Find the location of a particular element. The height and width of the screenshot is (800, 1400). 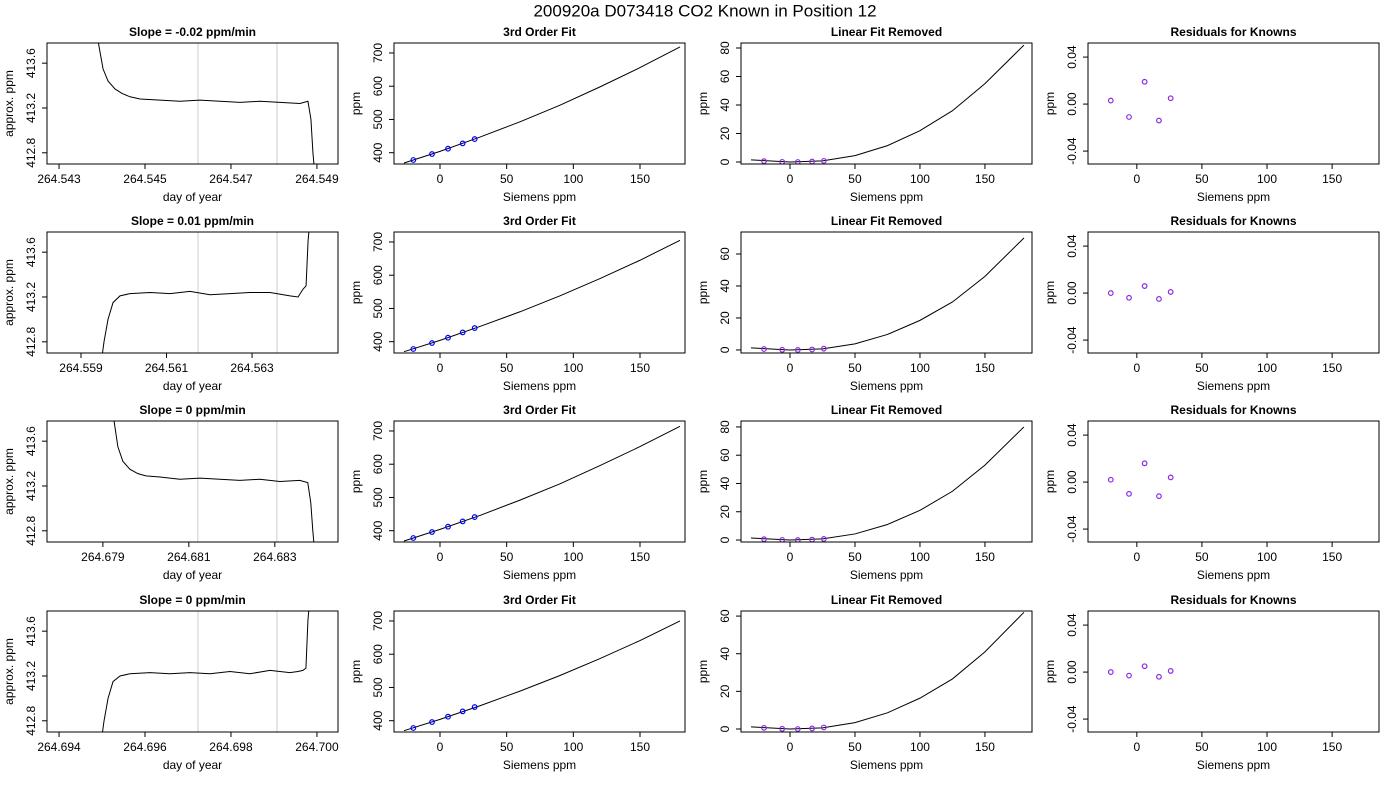

panel-title: Linear Fit Removed is located at coordinates (886, 410).